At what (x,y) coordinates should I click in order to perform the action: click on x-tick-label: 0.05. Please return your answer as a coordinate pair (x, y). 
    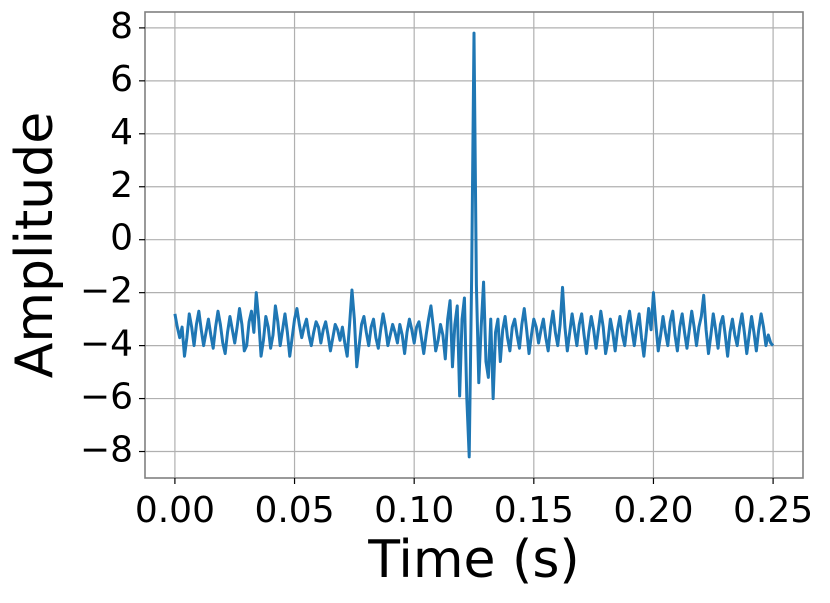
    Looking at the image, I should click on (294, 510).